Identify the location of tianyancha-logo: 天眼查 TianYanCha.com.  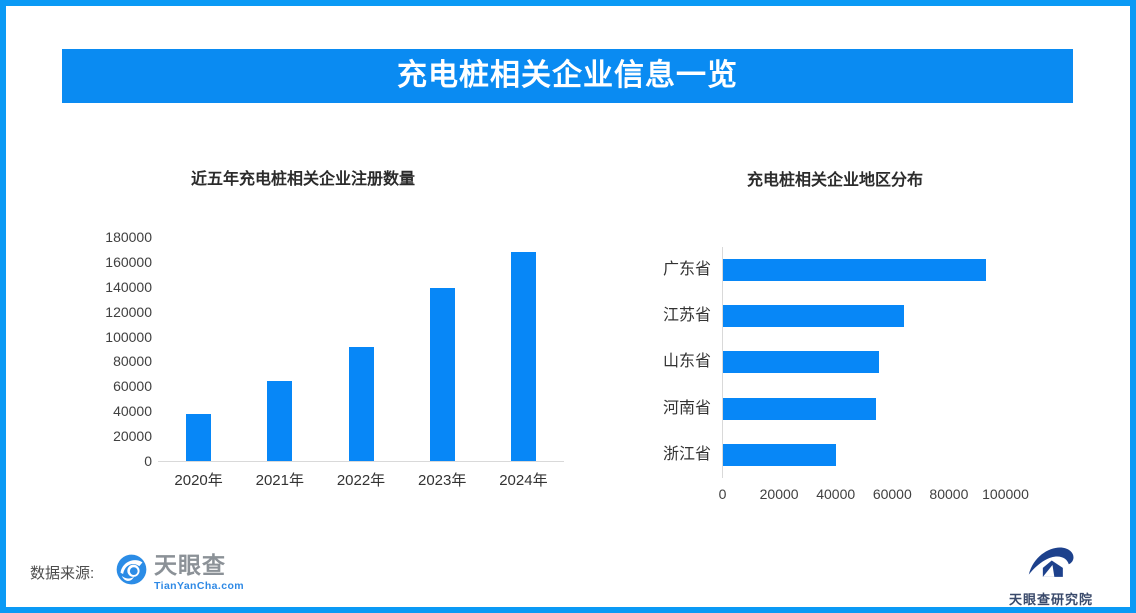
(180, 573).